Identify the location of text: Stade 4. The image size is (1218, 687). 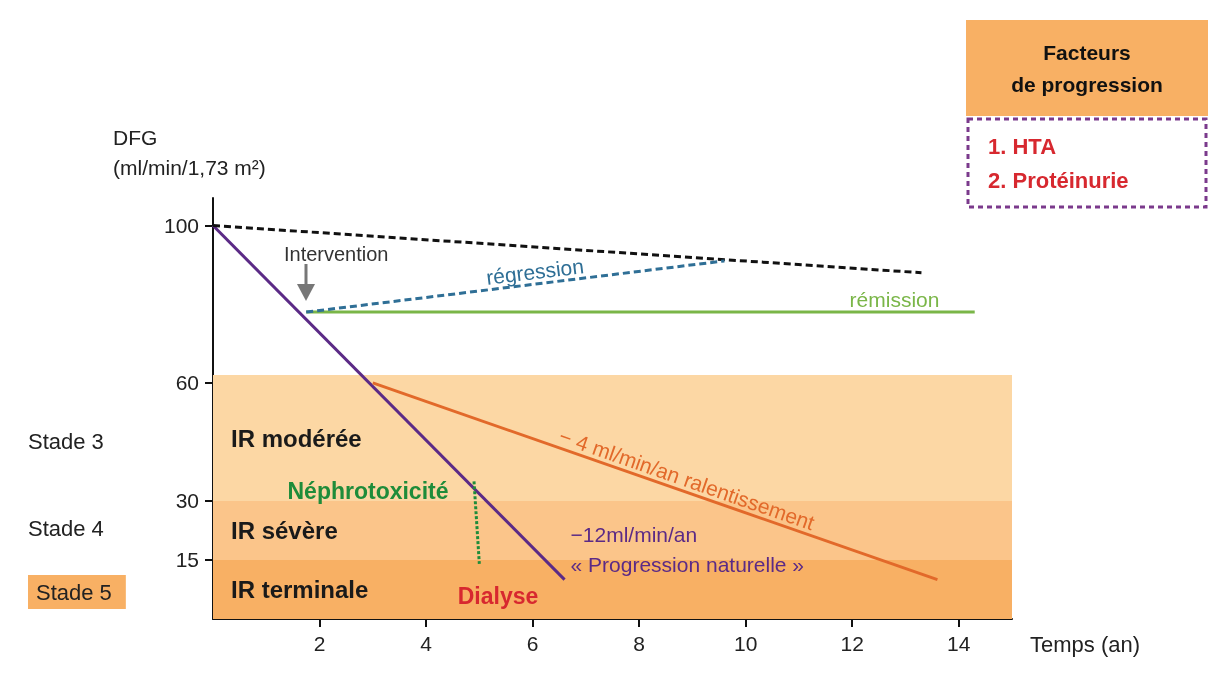
(66, 528).